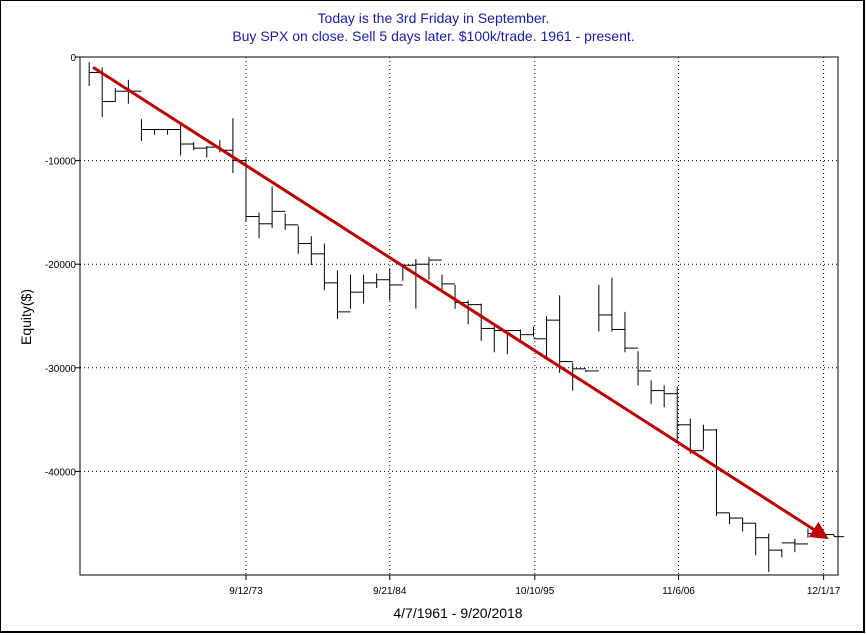 This screenshot has height=635, width=867. What do you see at coordinates (61, 369) in the screenshot?
I see `y-tick-label: -30000` at bounding box center [61, 369].